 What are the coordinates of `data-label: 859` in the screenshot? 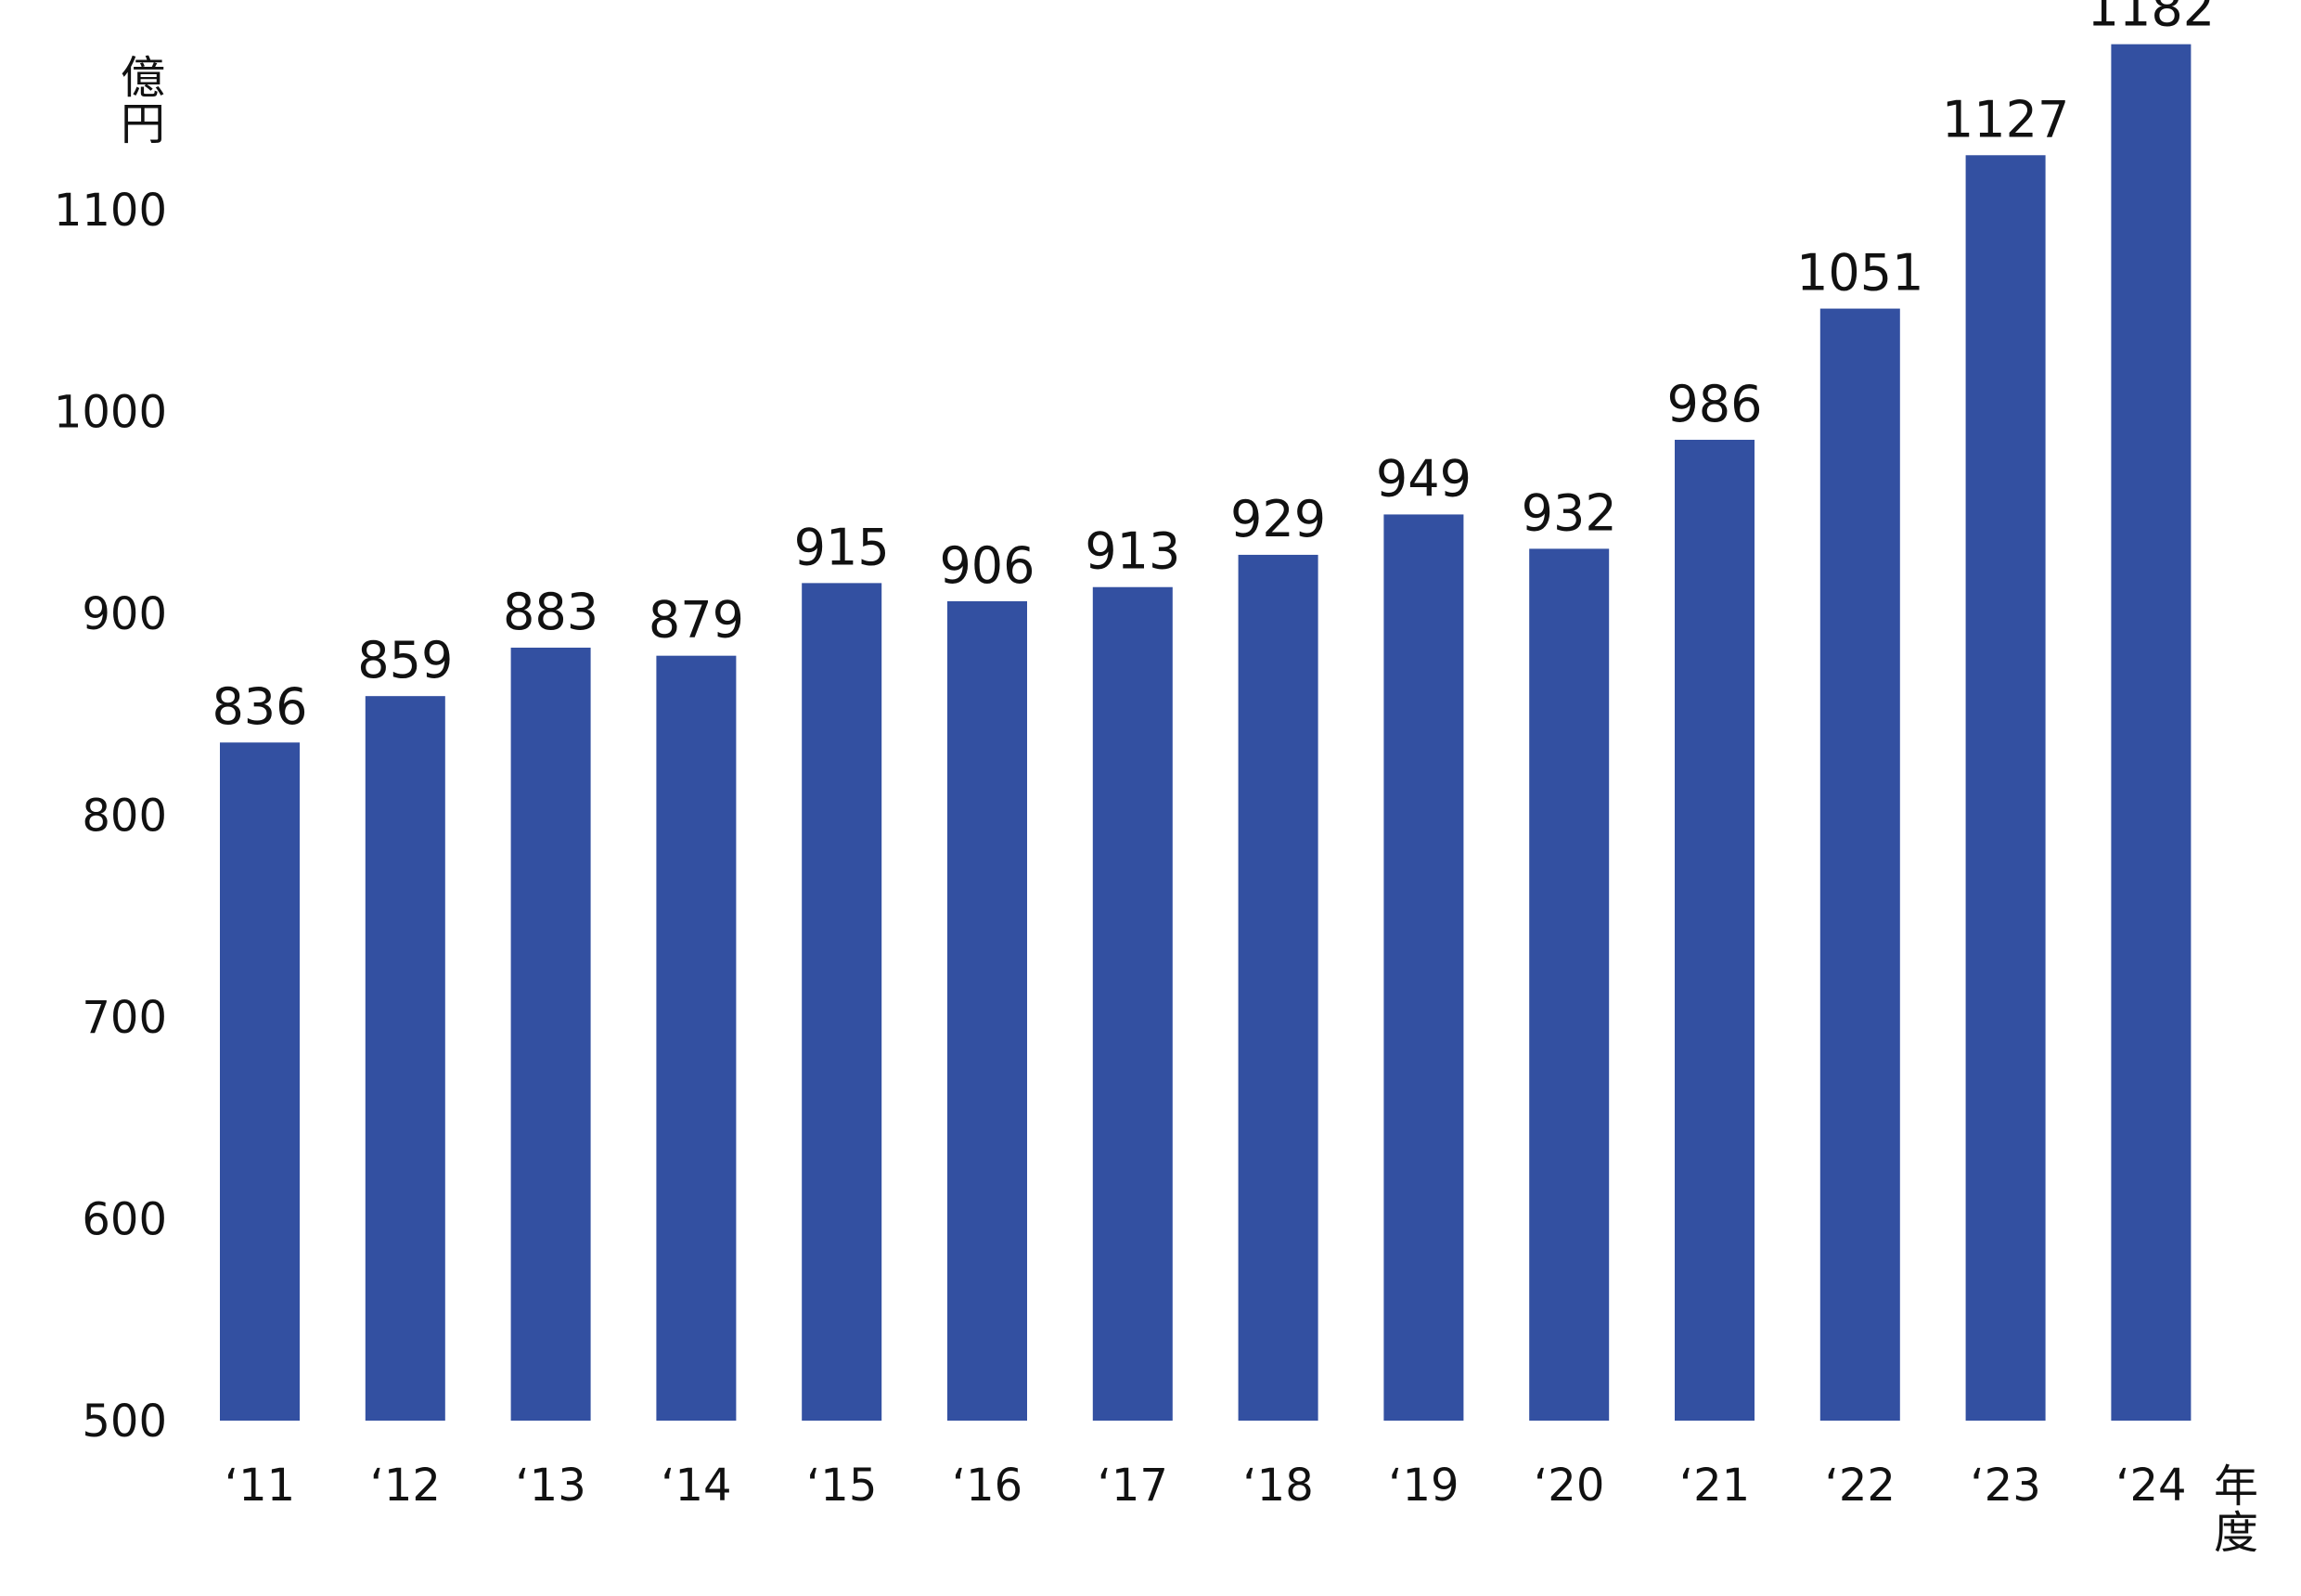 It's located at (405, 660).